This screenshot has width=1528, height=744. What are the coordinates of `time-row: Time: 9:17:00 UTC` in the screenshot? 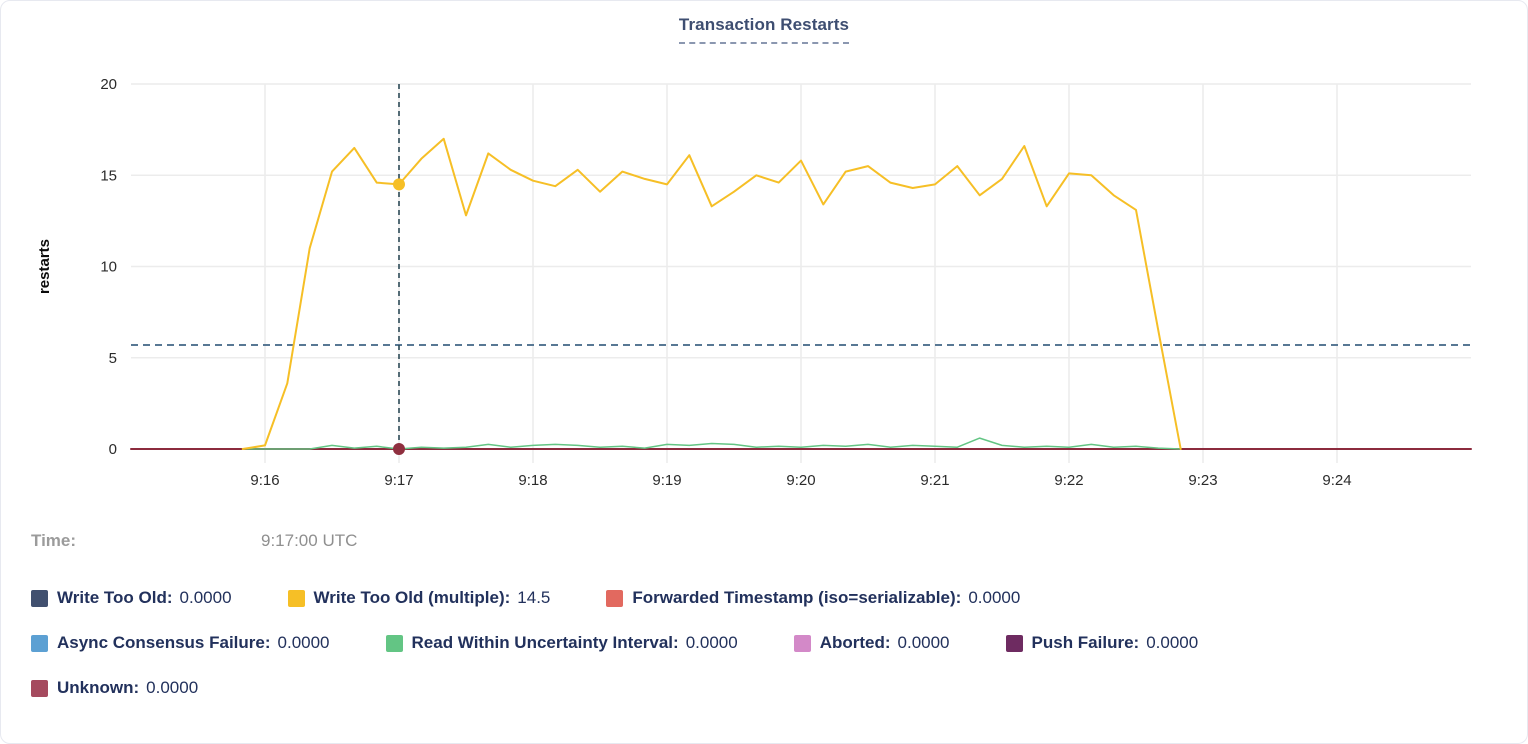 It's located at (765, 543).